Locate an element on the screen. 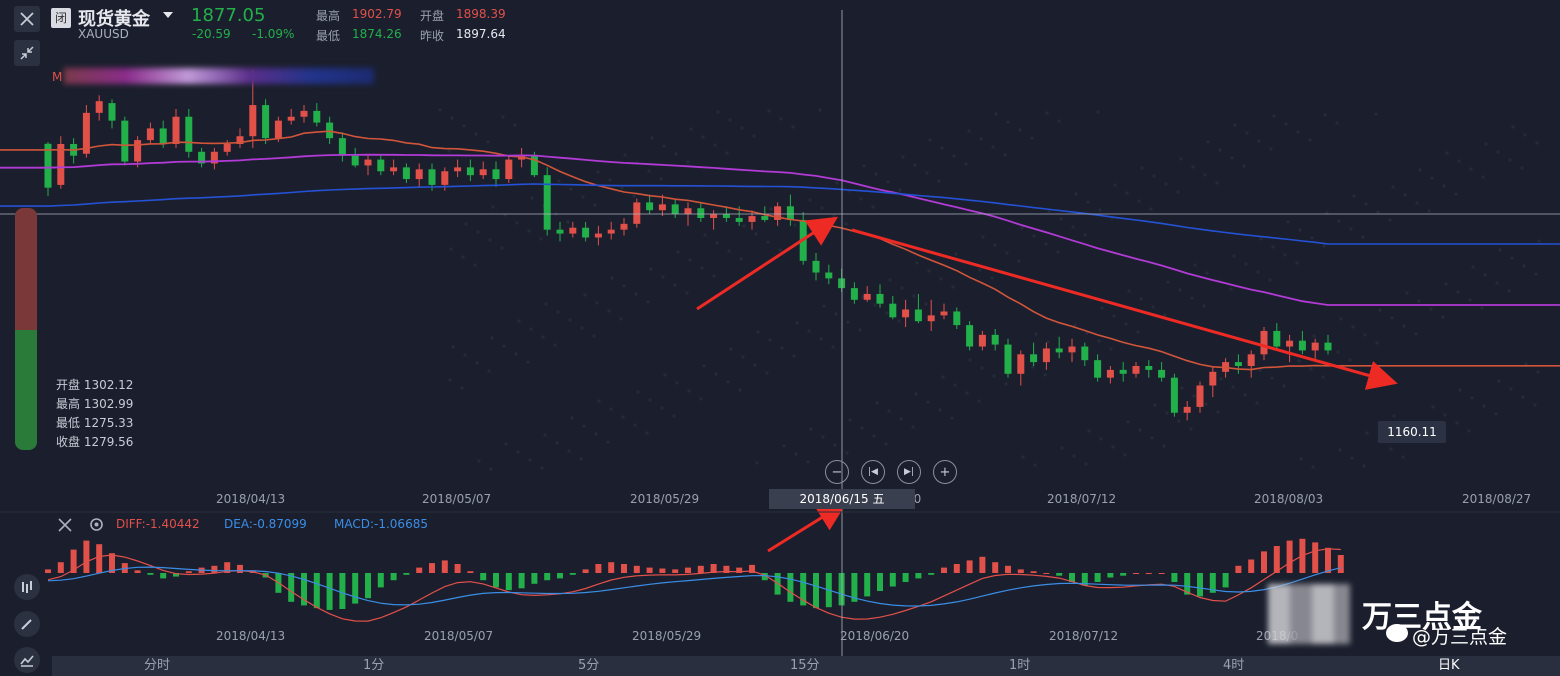 The image size is (1560, 676). timeframe-tab-active: 日K is located at coordinates (1449, 665).